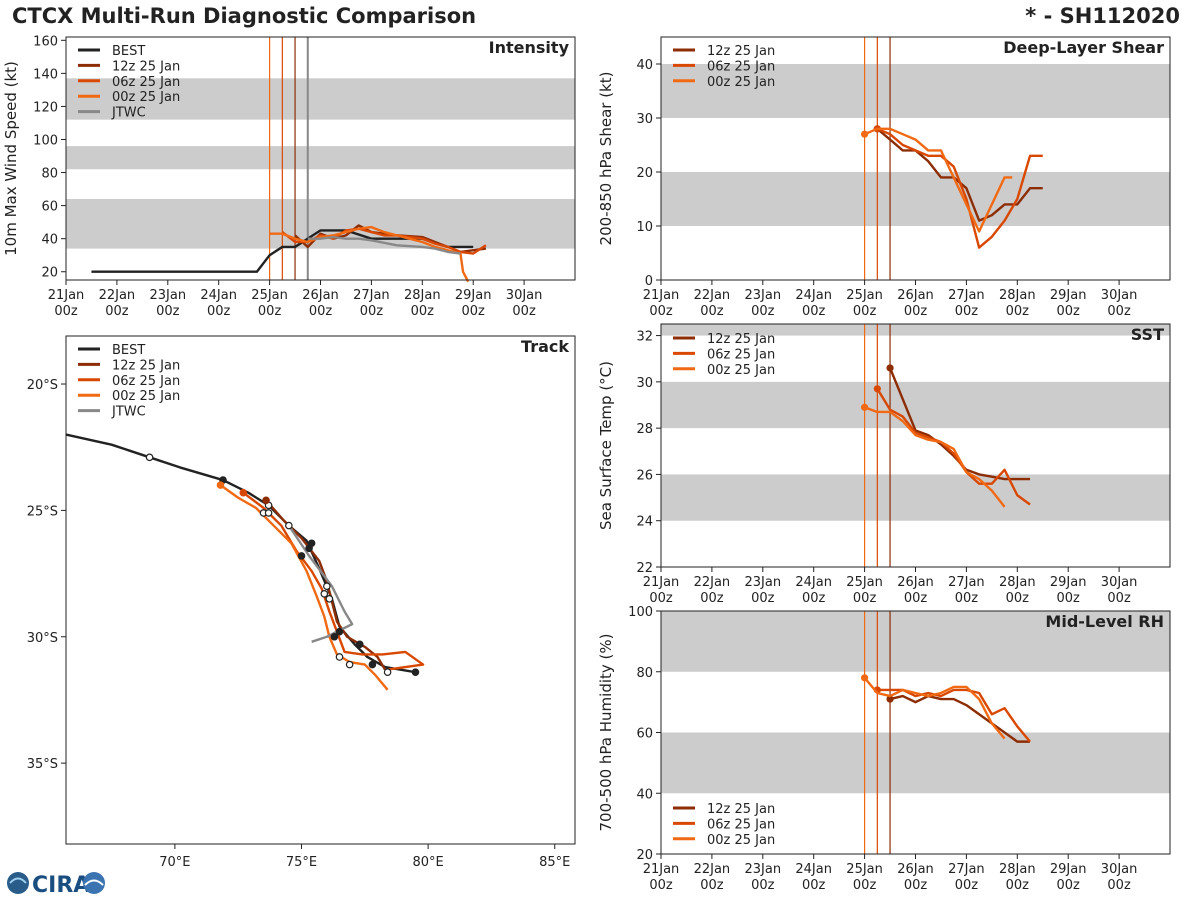  What do you see at coordinates (865, 678) in the screenshot?
I see `series-start-marker` at bounding box center [865, 678].